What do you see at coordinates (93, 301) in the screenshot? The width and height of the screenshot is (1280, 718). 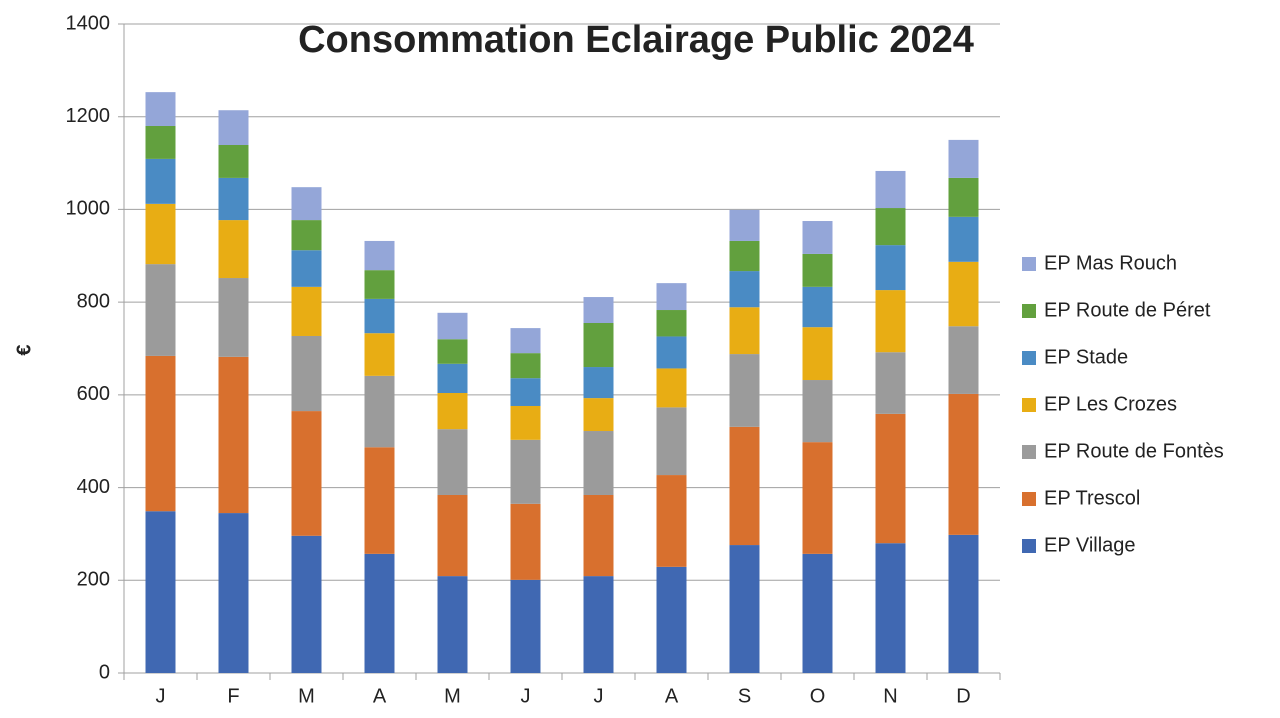 I see `y-tick-label: 800` at bounding box center [93, 301].